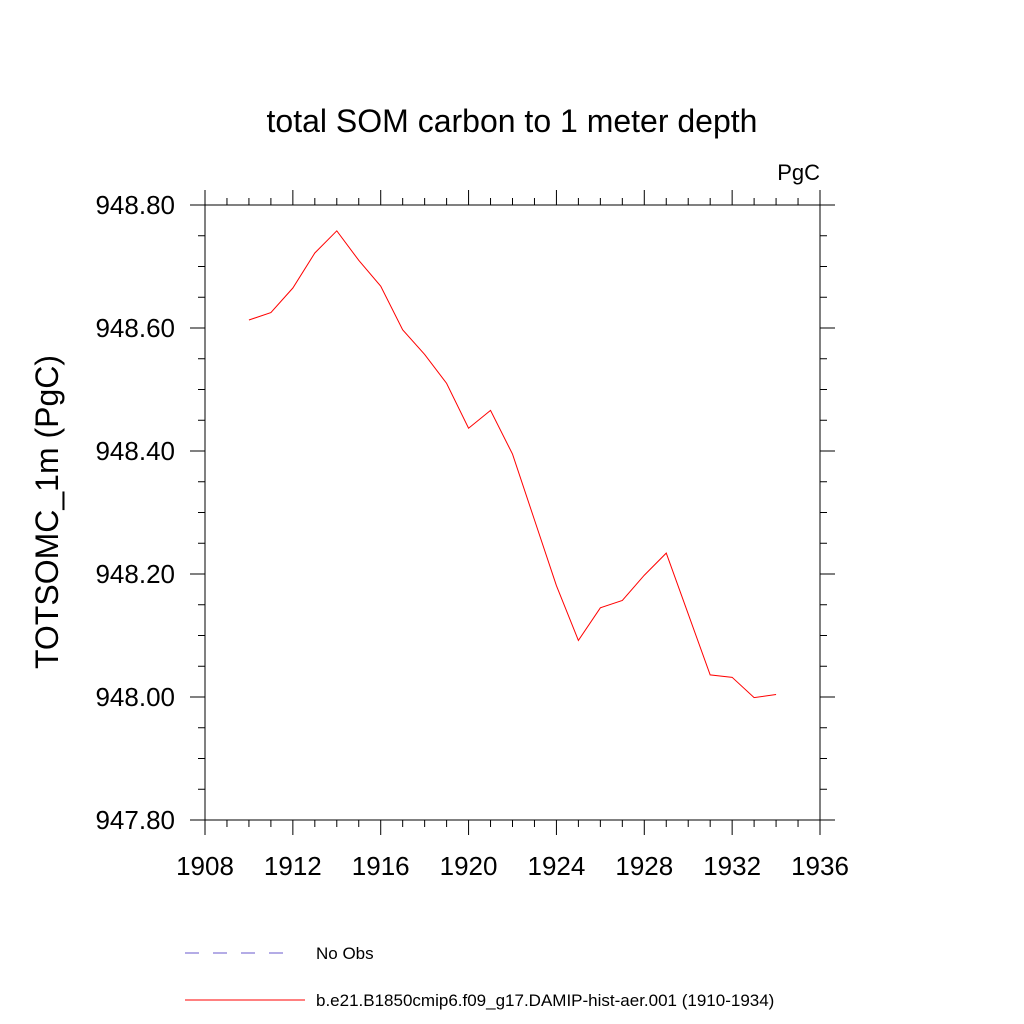 This screenshot has height=1024, width=1024. Describe the element at coordinates (381, 866) in the screenshot. I see `x-tick-label: 1916` at that location.